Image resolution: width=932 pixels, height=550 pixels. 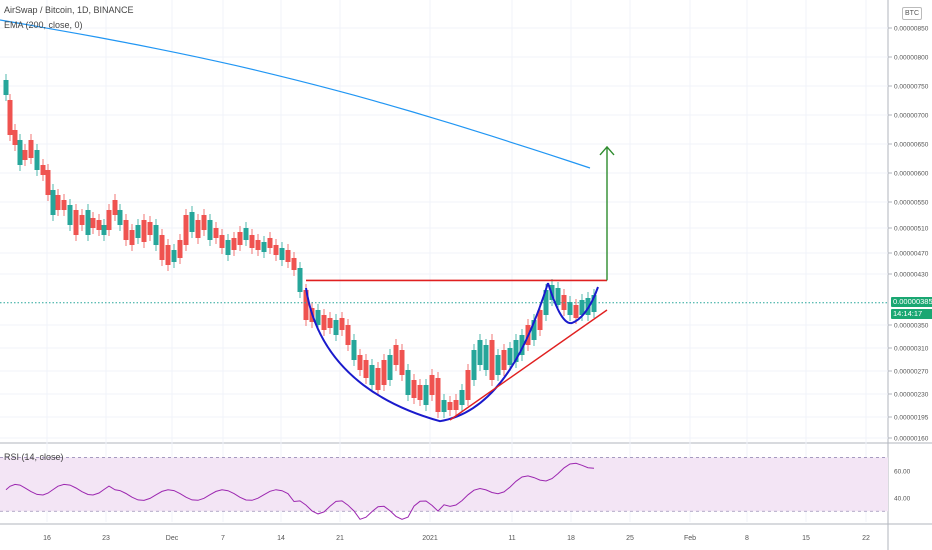 I want to click on time-tick-label: 11, so click(x=511, y=538).